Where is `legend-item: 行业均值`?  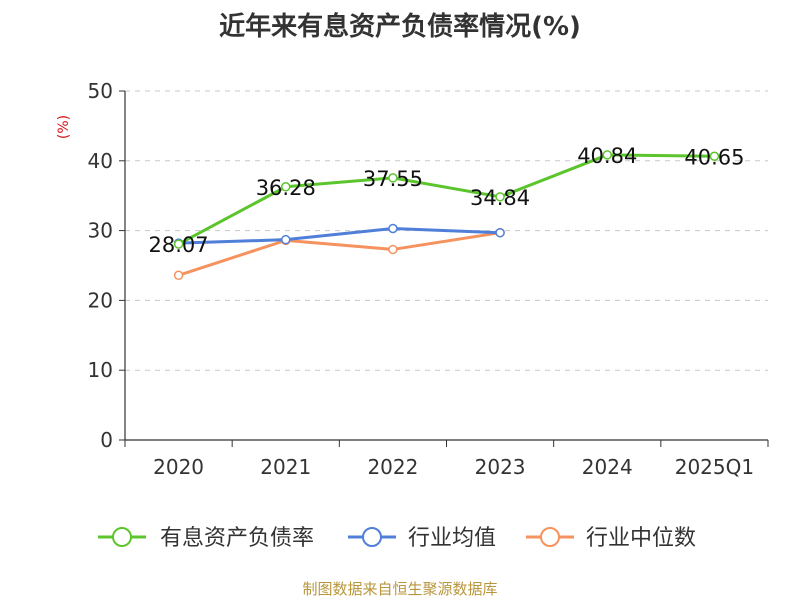
legend-item: 行业均值 is located at coordinates (422, 538).